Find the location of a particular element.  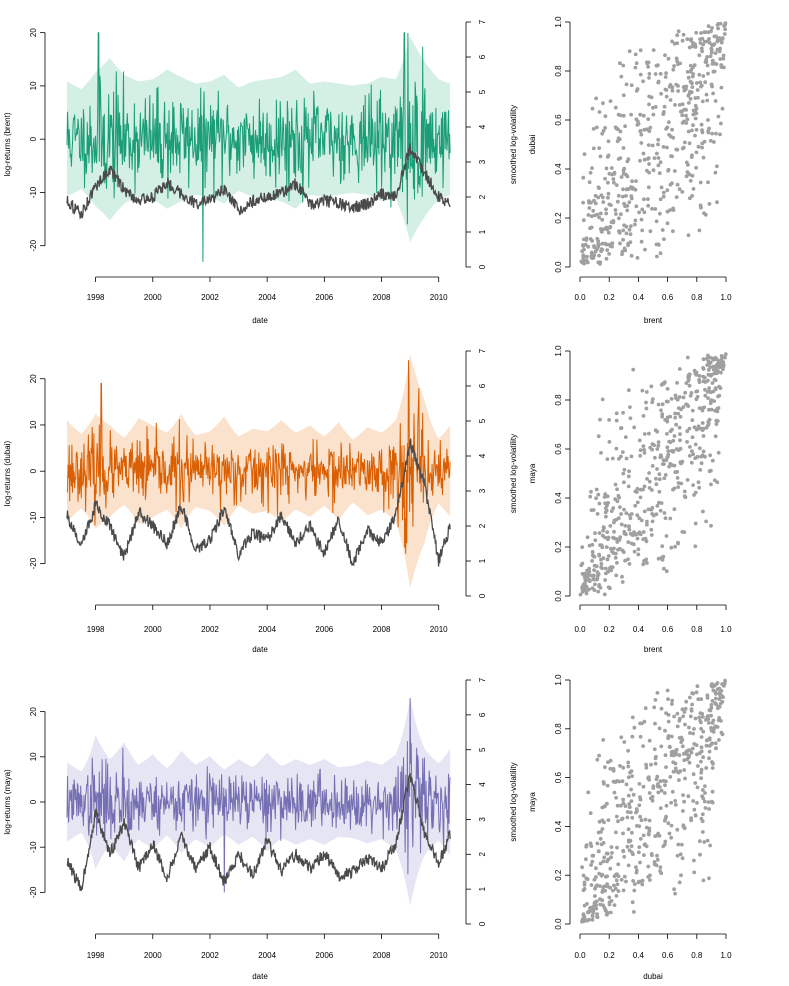

y2-tick-label: 1 is located at coordinates (482, 888).